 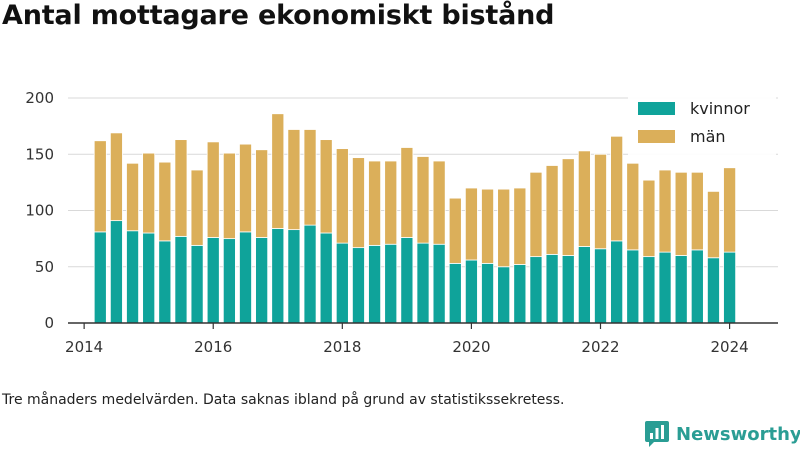 What do you see at coordinates (84, 347) in the screenshot?
I see `x-tick-label: 2014` at bounding box center [84, 347].